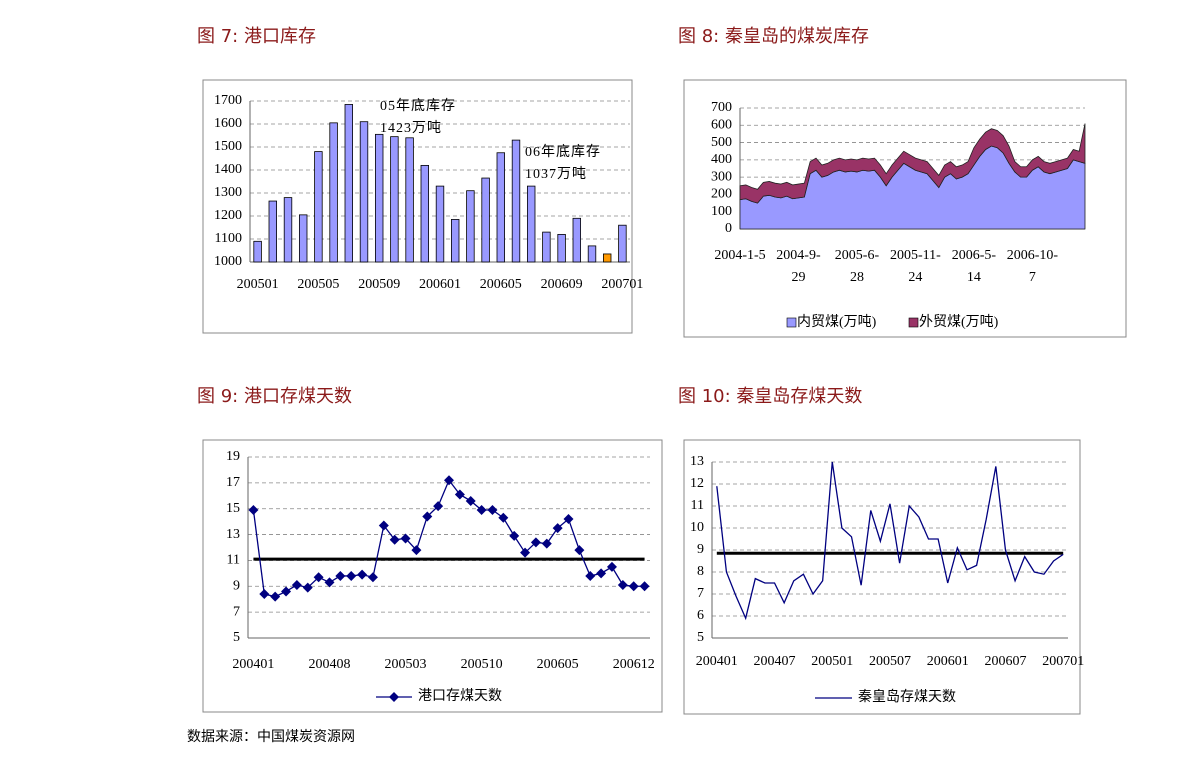  I want to click on x-tick-label: 2005-11-24, so click(915, 266).